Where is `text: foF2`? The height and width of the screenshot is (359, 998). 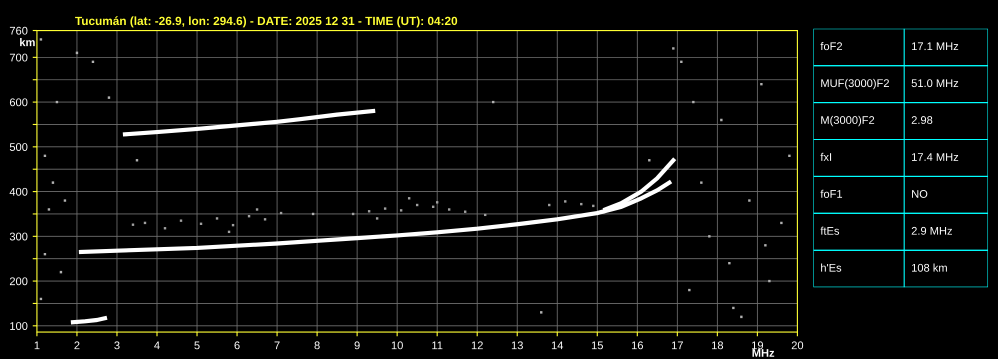 text: foF2 is located at coordinates (831, 46).